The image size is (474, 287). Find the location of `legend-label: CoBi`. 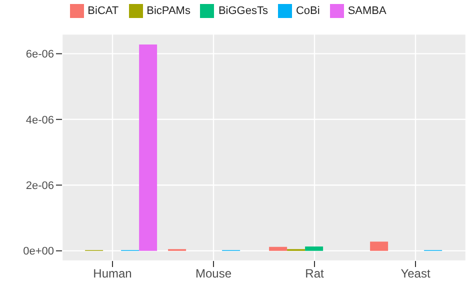

legend-label: CoBi is located at coordinates (308, 10).